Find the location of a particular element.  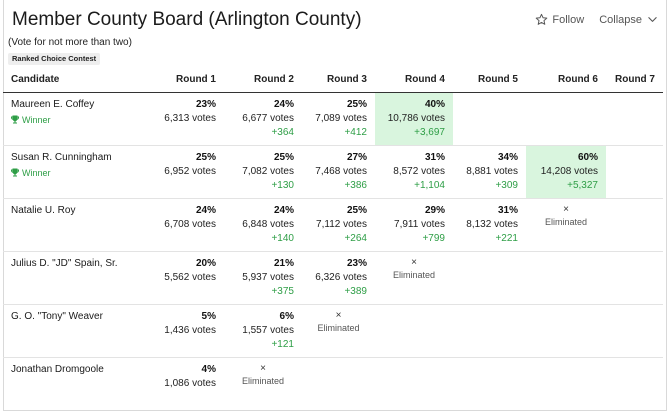

round-cell: 31% 8,132 votes +221 is located at coordinates (489, 225).